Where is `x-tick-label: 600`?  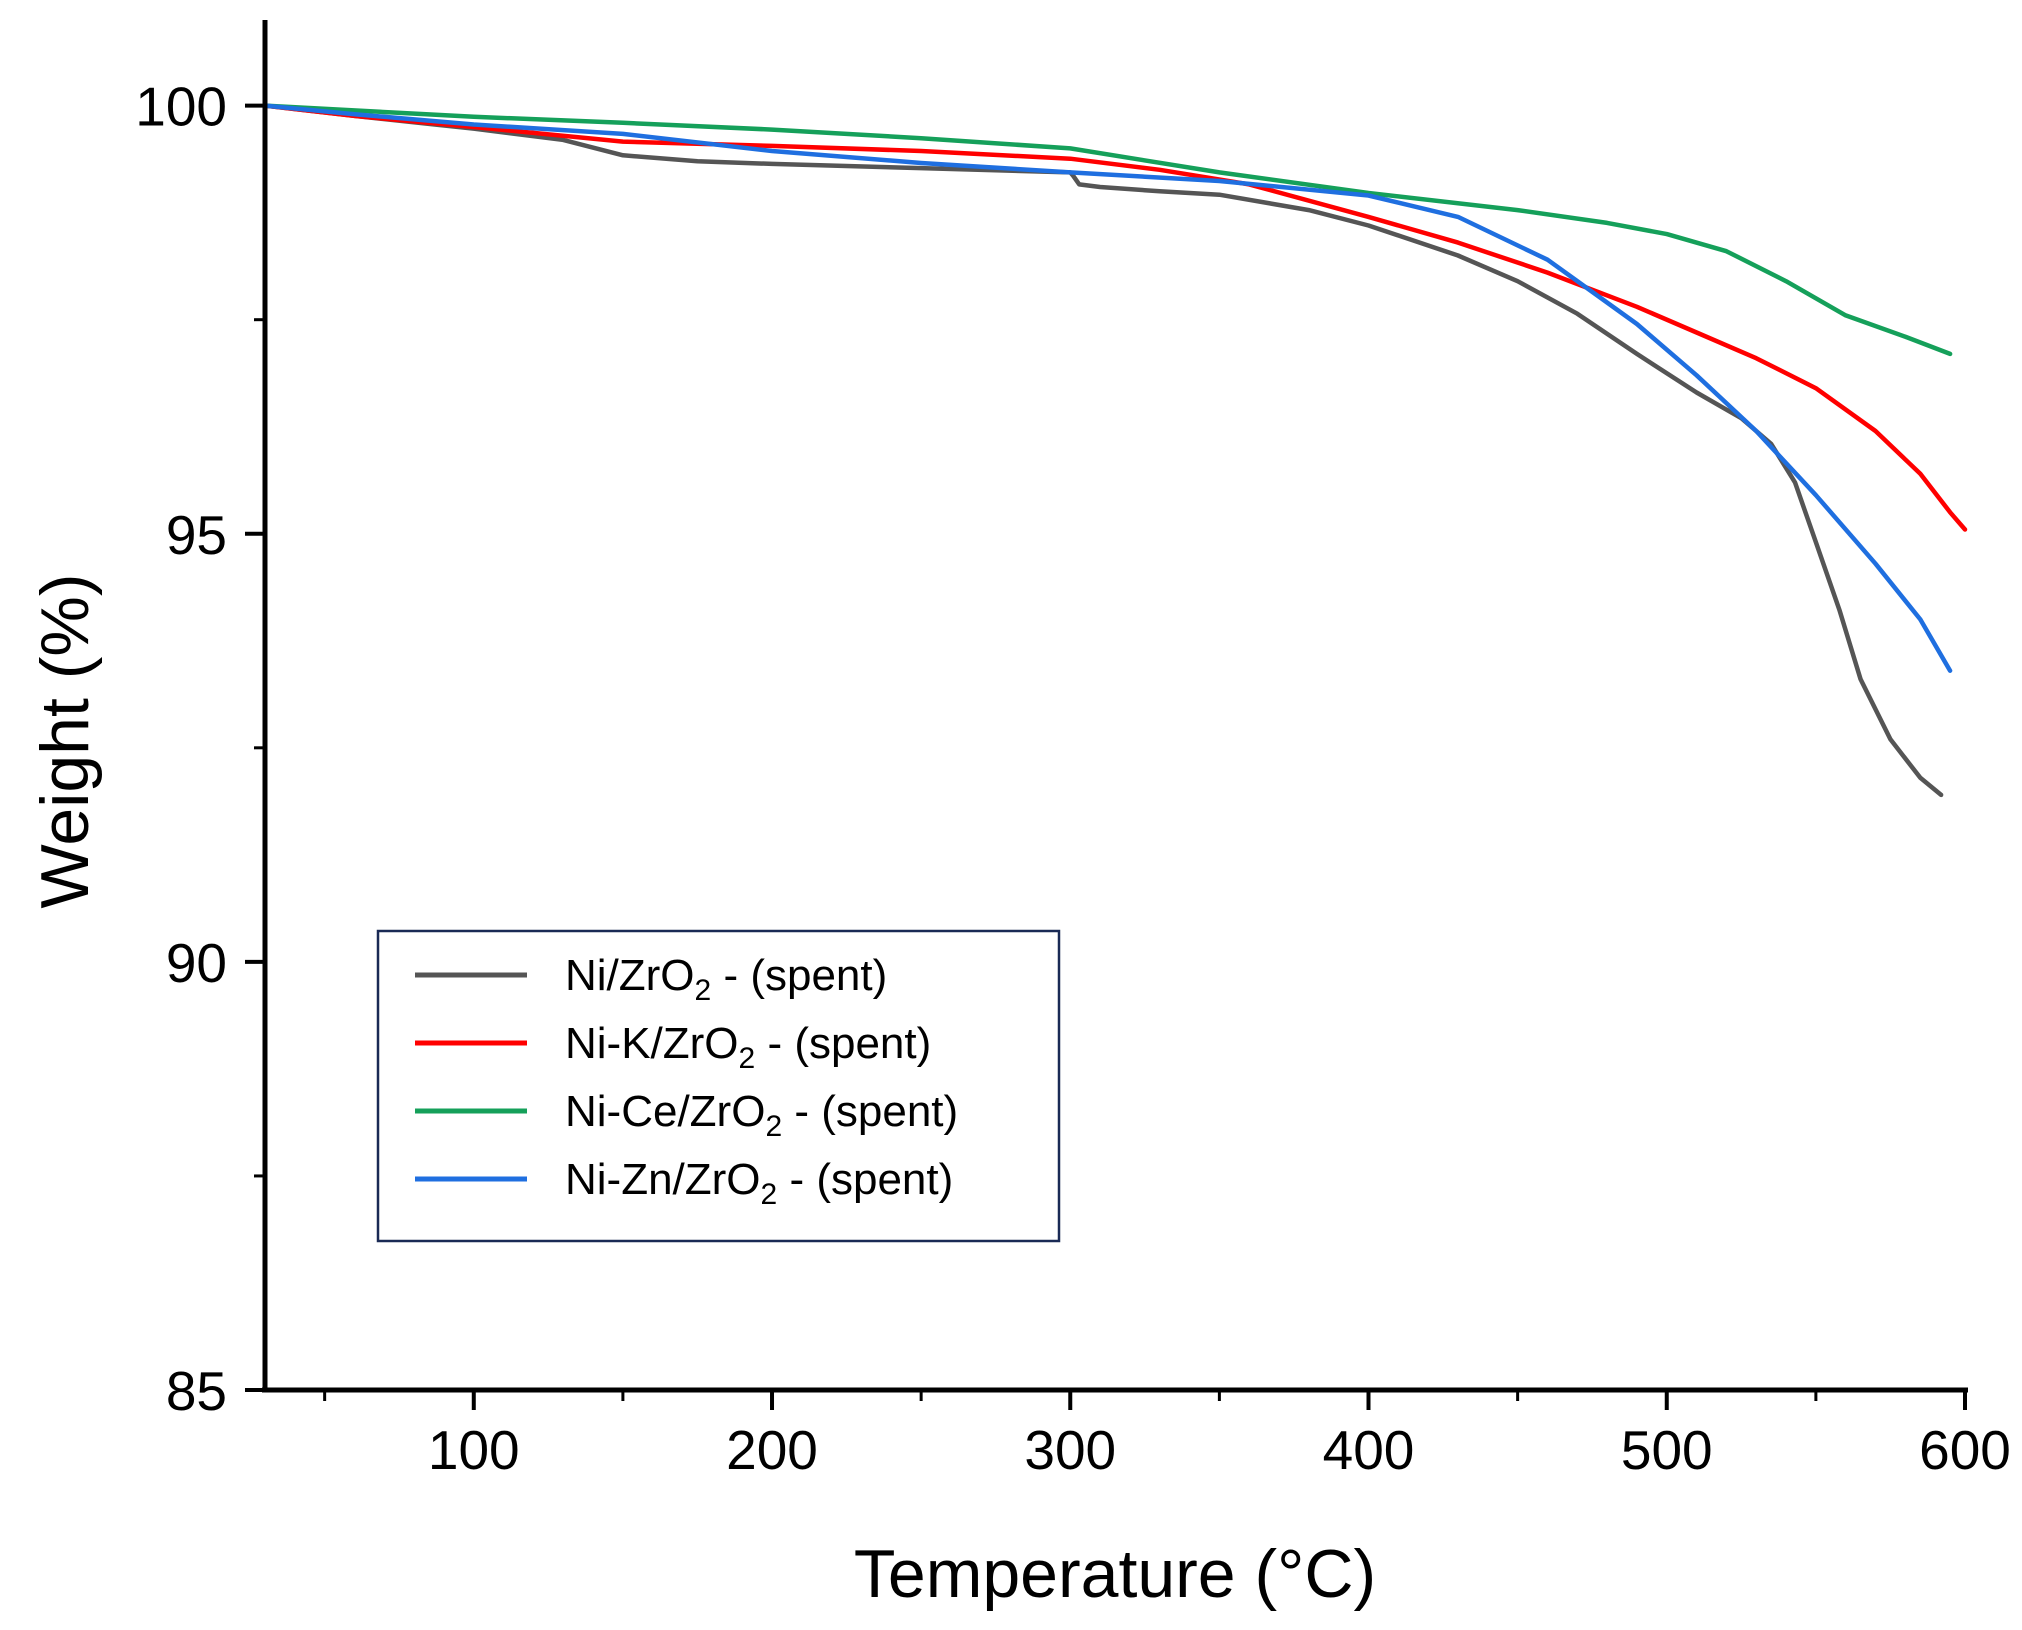 x-tick-label: 600 is located at coordinates (1965, 1450).